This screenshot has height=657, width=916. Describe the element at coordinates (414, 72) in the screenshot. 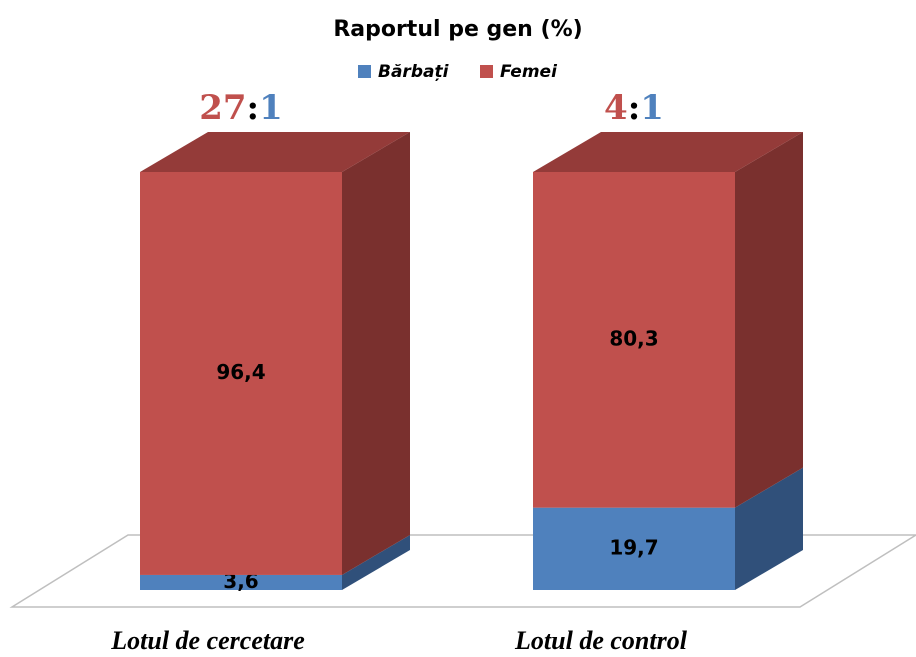

I see `legend-label: Bărbați` at that location.